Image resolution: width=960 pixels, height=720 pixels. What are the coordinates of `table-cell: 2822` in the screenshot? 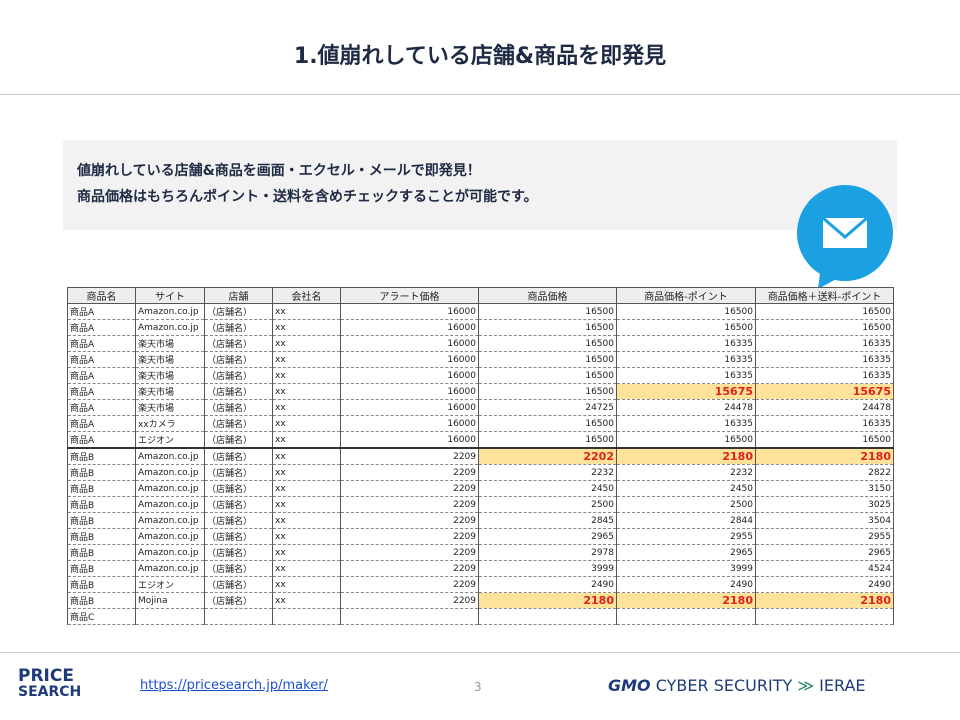 It's located at (824, 472).